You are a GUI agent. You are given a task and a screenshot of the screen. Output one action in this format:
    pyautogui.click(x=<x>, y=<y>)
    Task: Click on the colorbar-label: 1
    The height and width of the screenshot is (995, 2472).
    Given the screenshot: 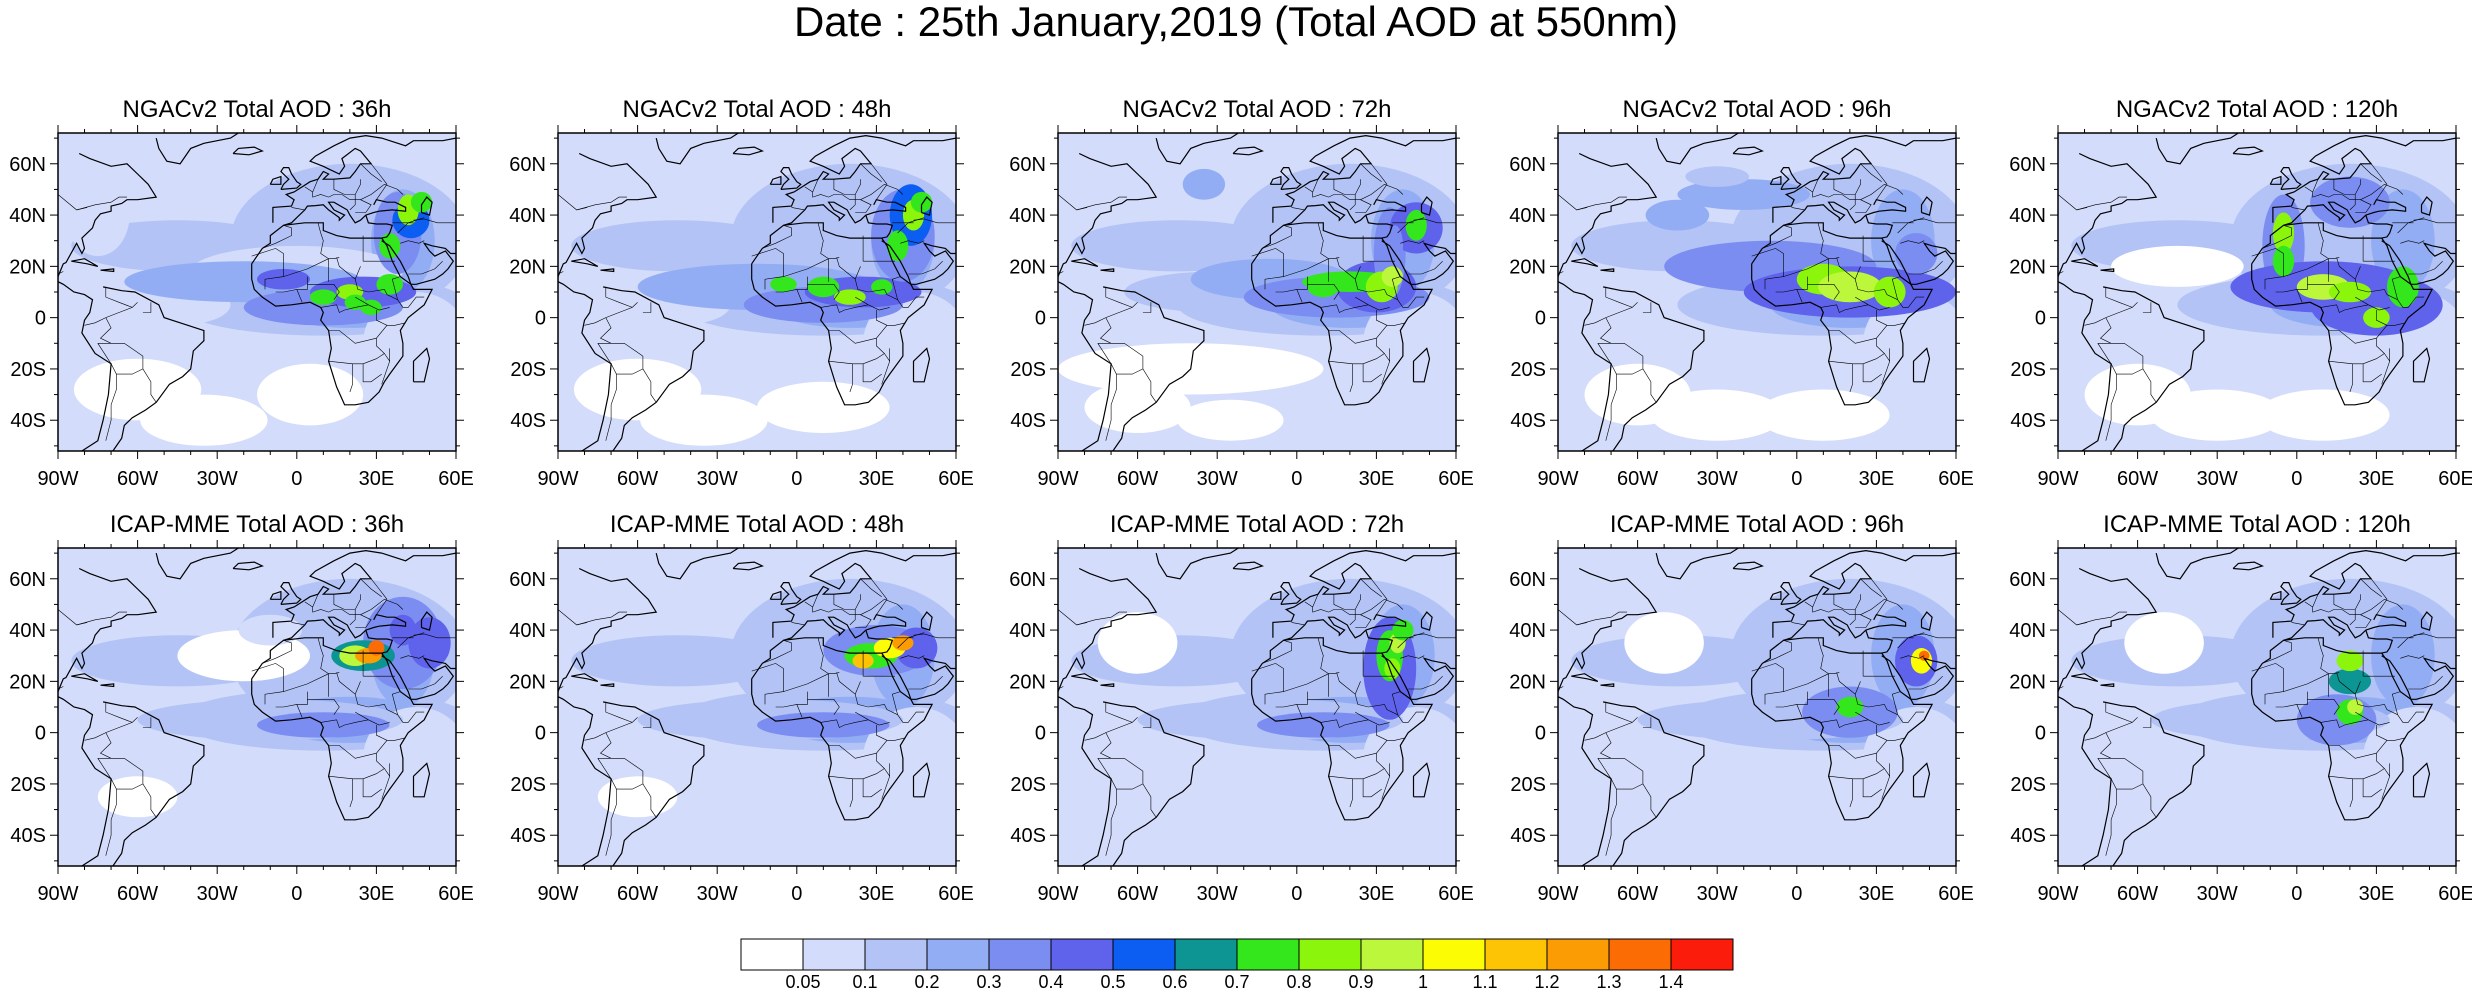 What is the action you would take?
    pyautogui.click(x=1423, y=982)
    